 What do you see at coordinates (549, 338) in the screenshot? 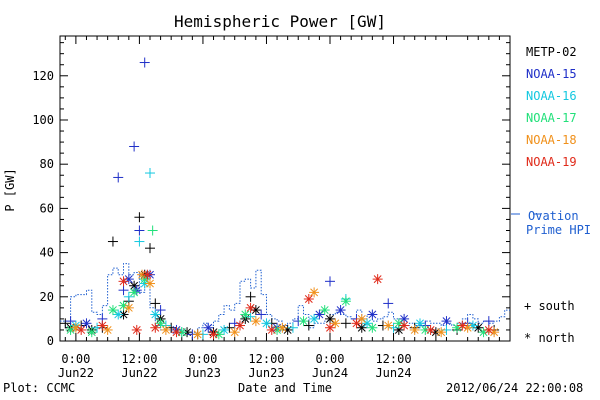
I see `north-marker-legend: * north` at bounding box center [549, 338].